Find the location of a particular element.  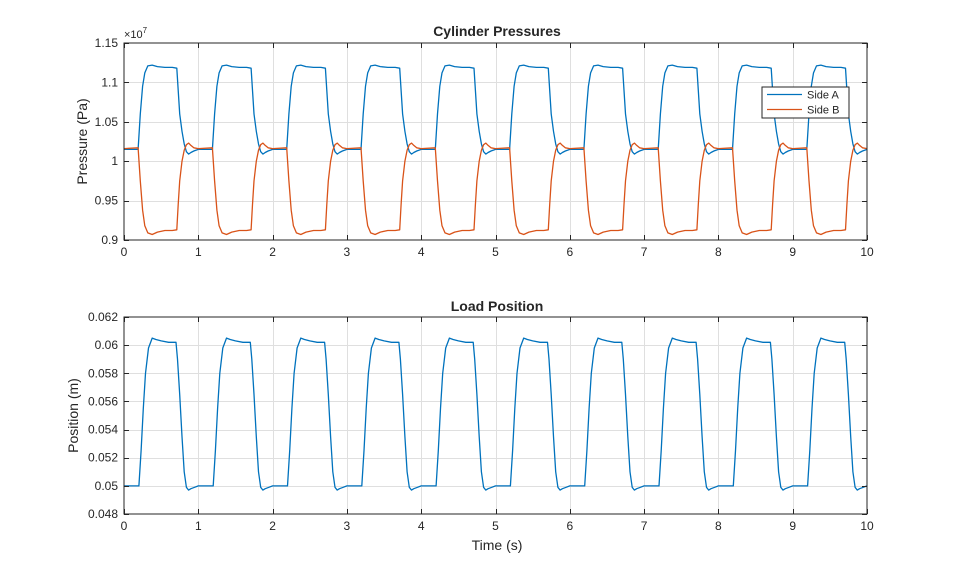

y-tick-label: 0.048 is located at coordinates (103, 514).